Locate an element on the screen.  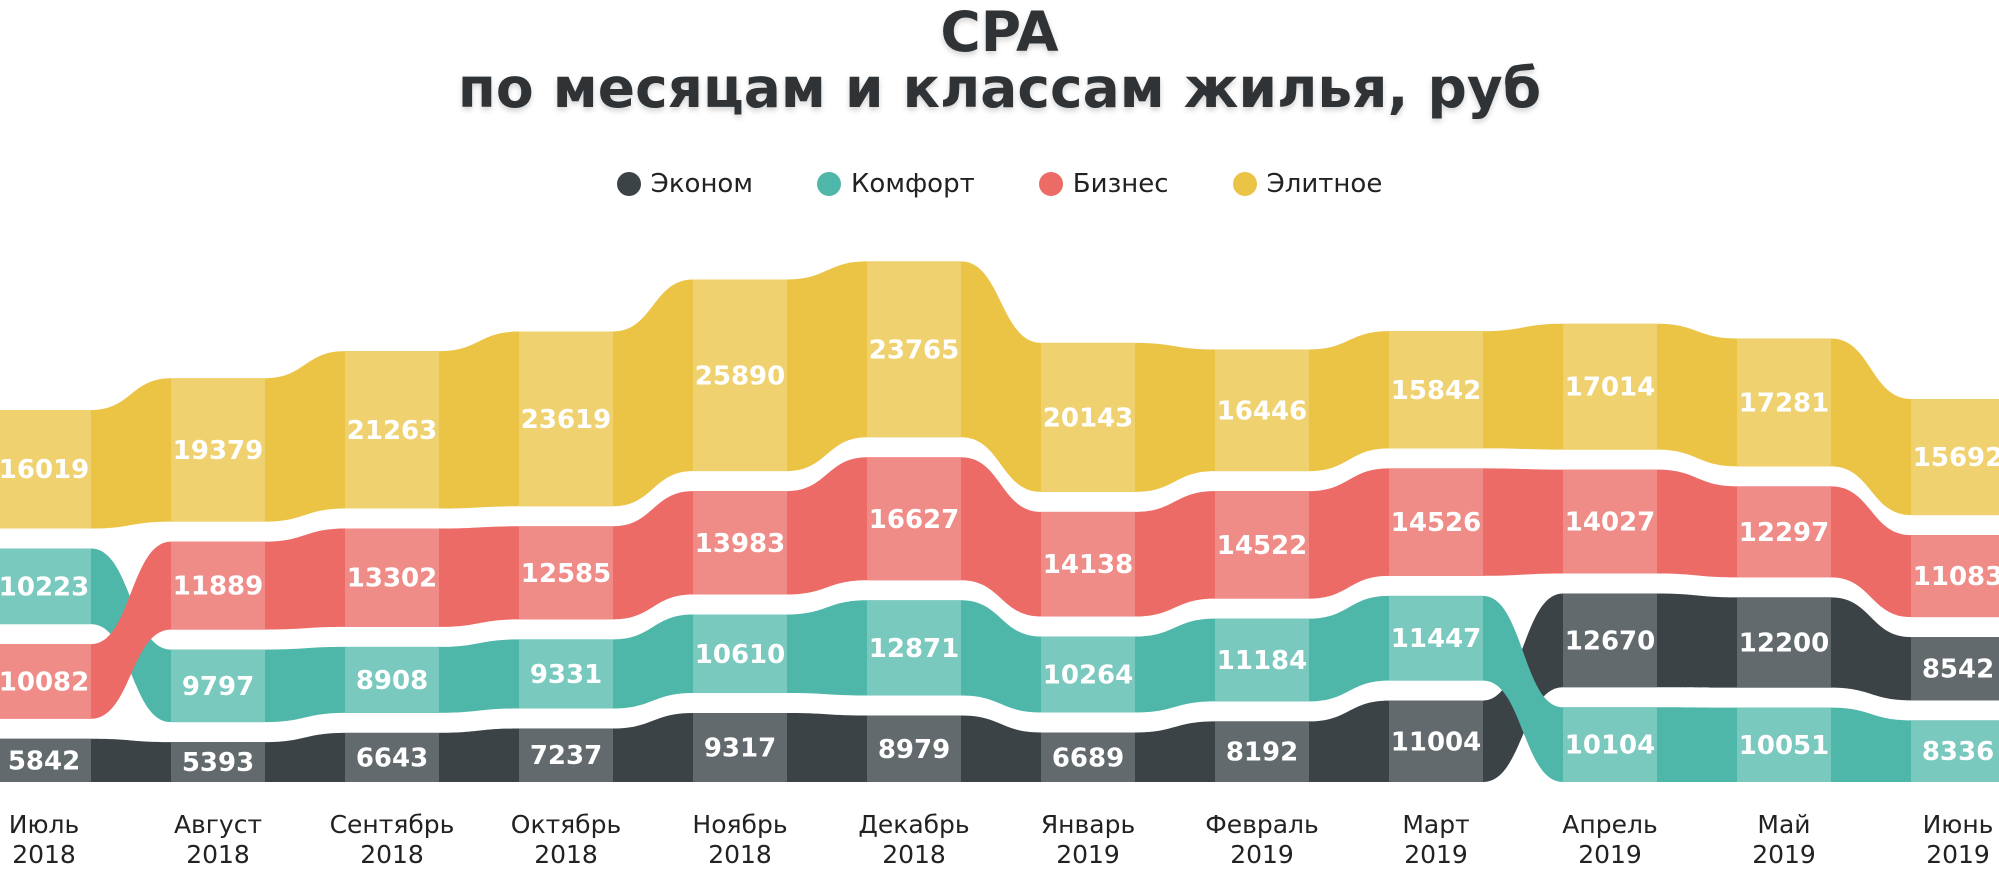
legend-label: Эконом is located at coordinates (701, 184).